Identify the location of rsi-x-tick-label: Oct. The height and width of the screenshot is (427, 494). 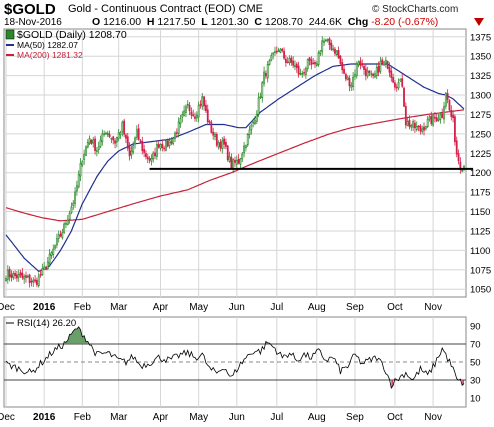
(395, 417).